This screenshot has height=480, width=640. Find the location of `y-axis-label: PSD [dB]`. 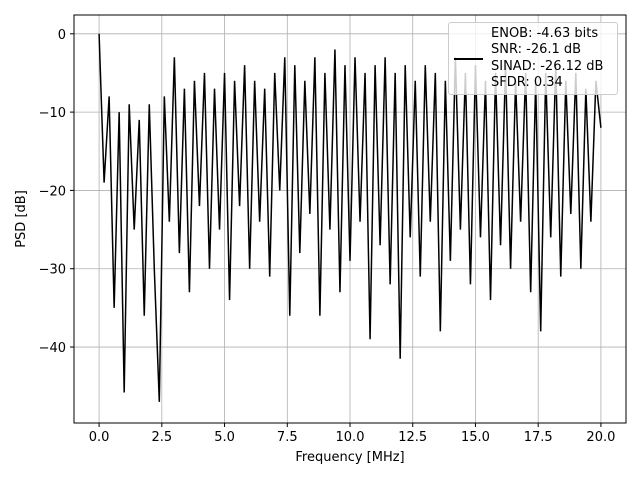

y-axis-label: PSD [dB] is located at coordinates (21, 219).